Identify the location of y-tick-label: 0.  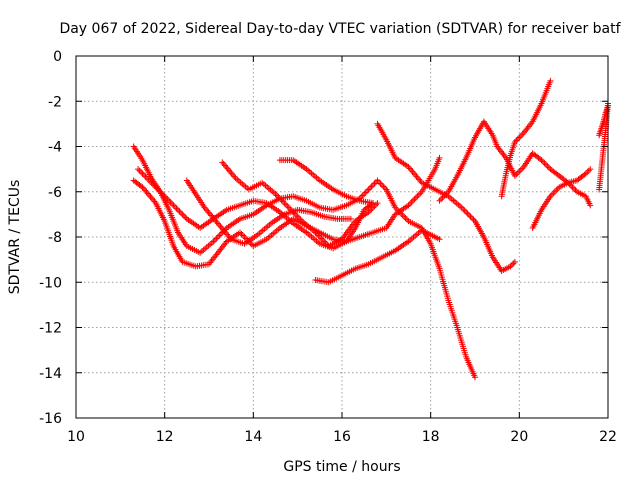
(57, 57).